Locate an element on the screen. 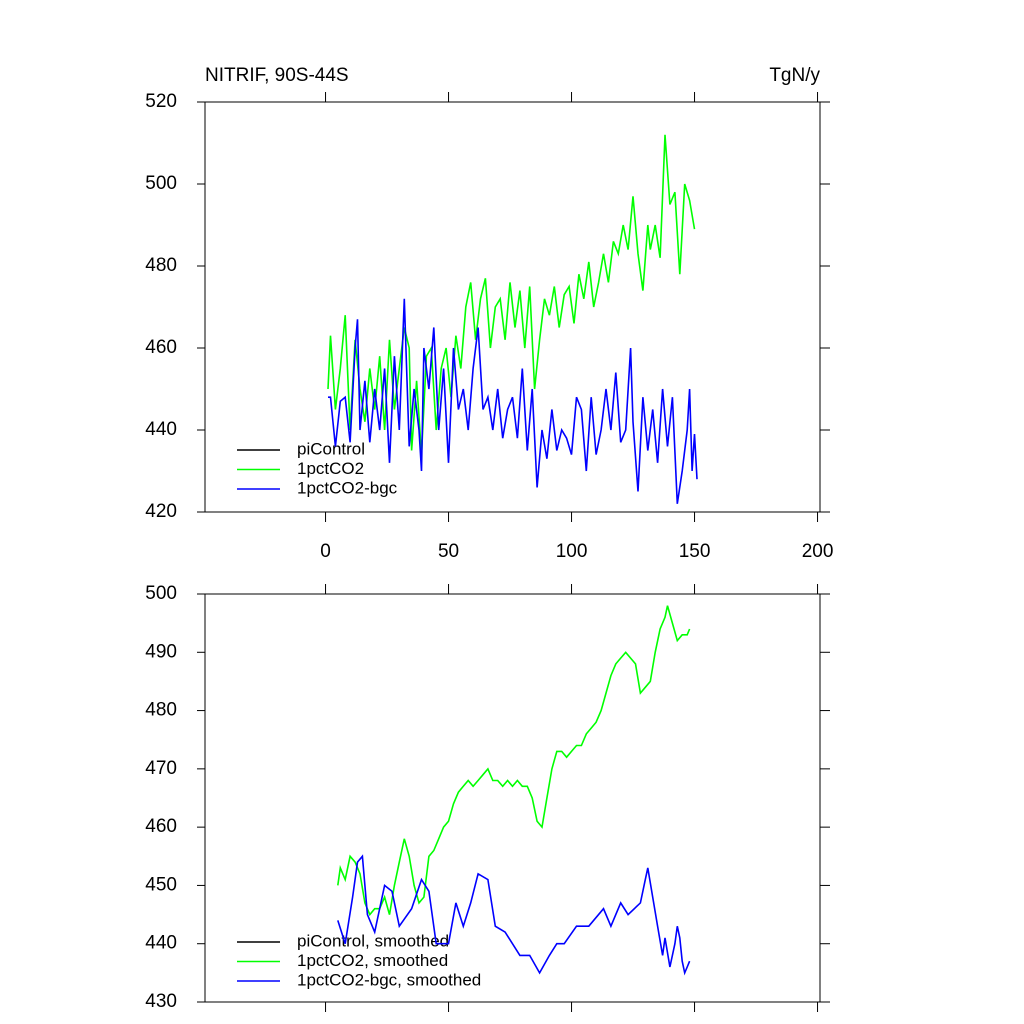 This screenshot has height=1024, width=1024. units-label: TgN/y is located at coordinates (794, 75).